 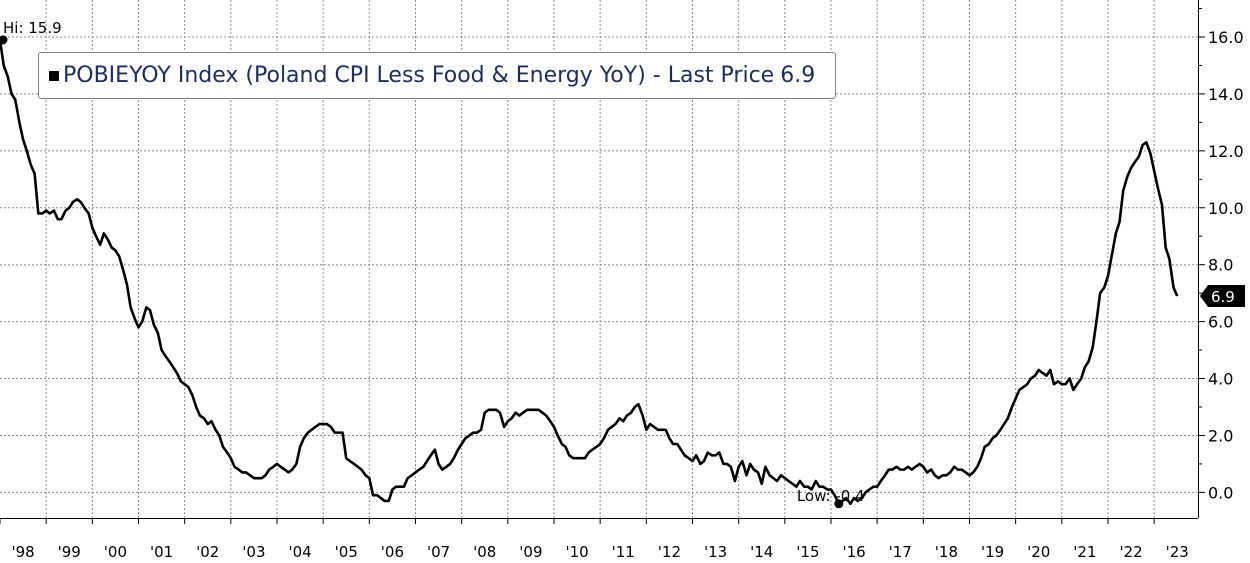 I want to click on high-point-marker, so click(x=4, y=40).